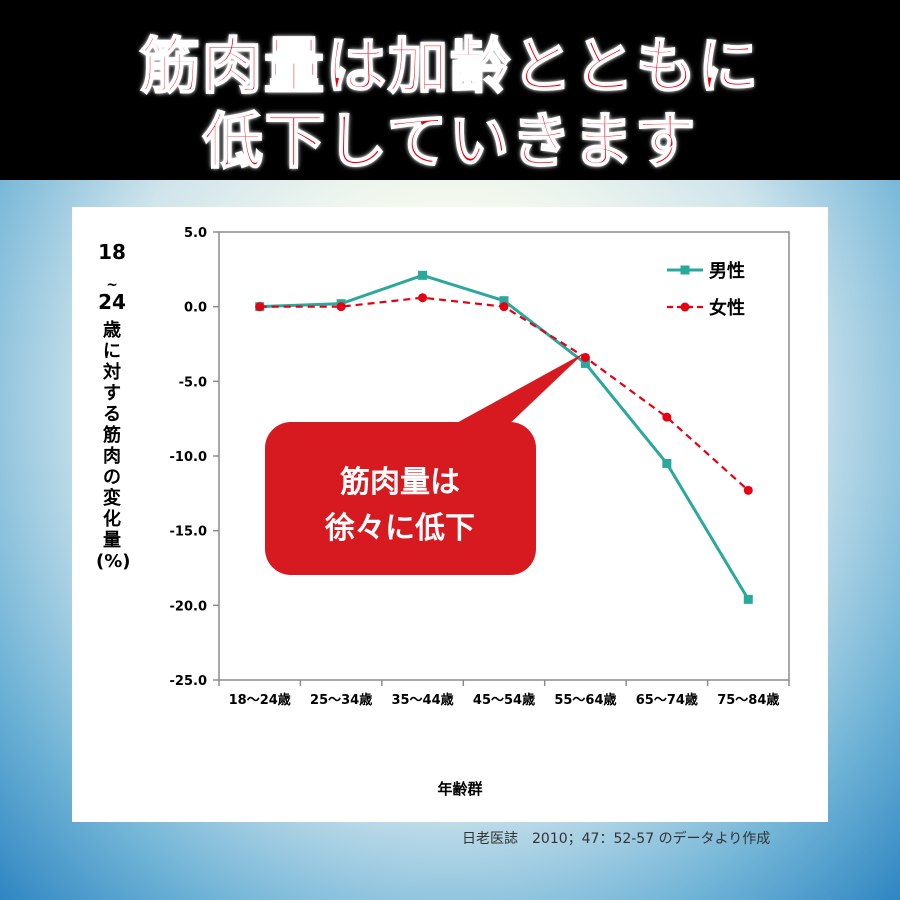 Image resolution: width=900 pixels, height=900 pixels. What do you see at coordinates (188, 532) in the screenshot?
I see `y-tick-label: -15.0` at bounding box center [188, 532].